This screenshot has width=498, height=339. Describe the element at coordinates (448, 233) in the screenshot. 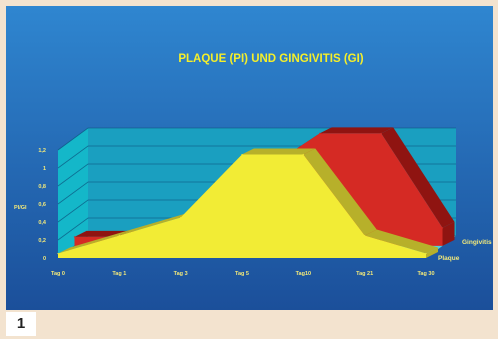

I see `series-gingivitis-end-face` at that location.